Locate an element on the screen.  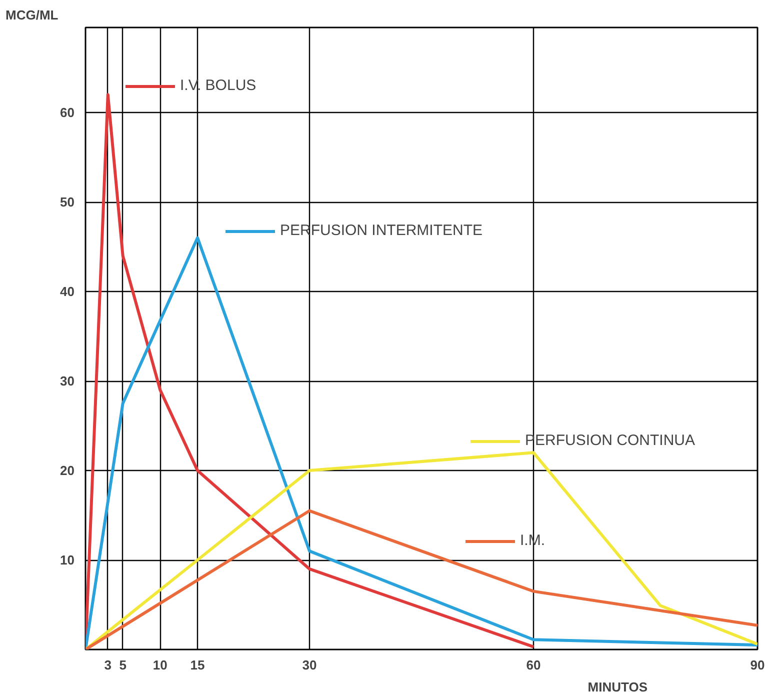
x-tick-label: 3 is located at coordinates (108, 665).